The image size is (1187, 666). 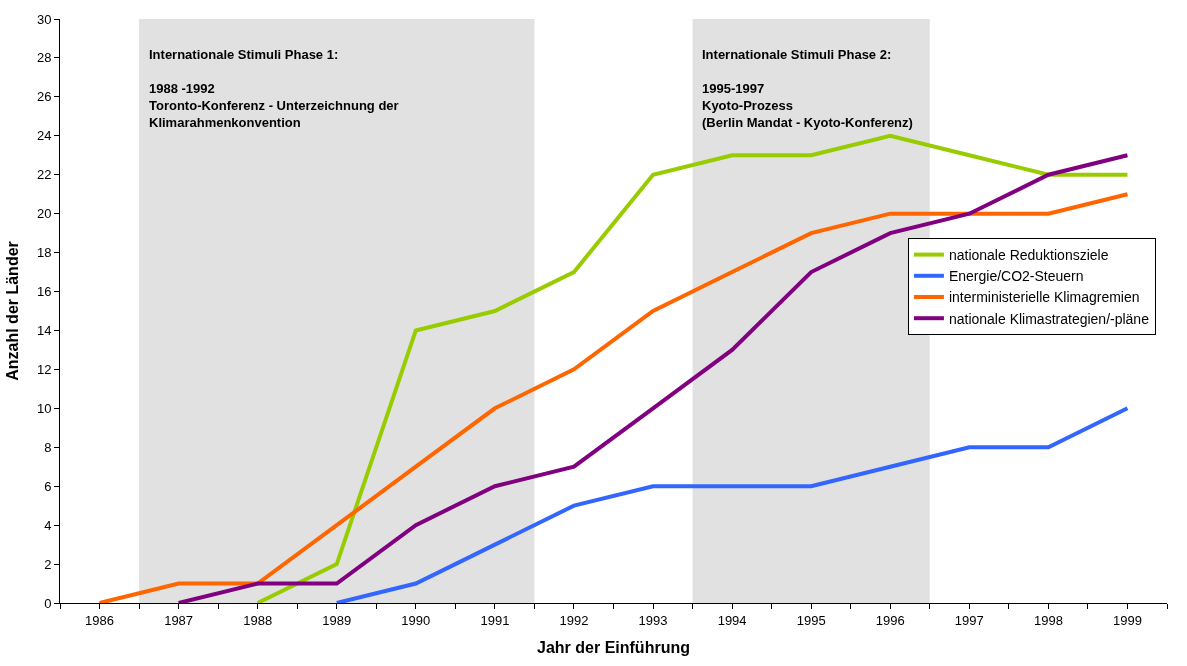 I want to click on y-axis-title: Anzahl der Länder, so click(x=12, y=311).